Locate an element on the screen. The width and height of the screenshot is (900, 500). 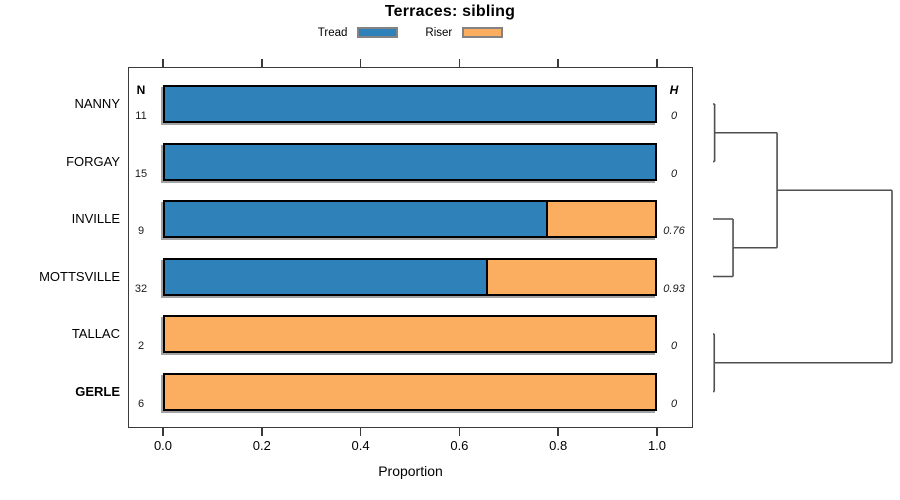
axis-tick-label: 0.6 is located at coordinates (459, 445).